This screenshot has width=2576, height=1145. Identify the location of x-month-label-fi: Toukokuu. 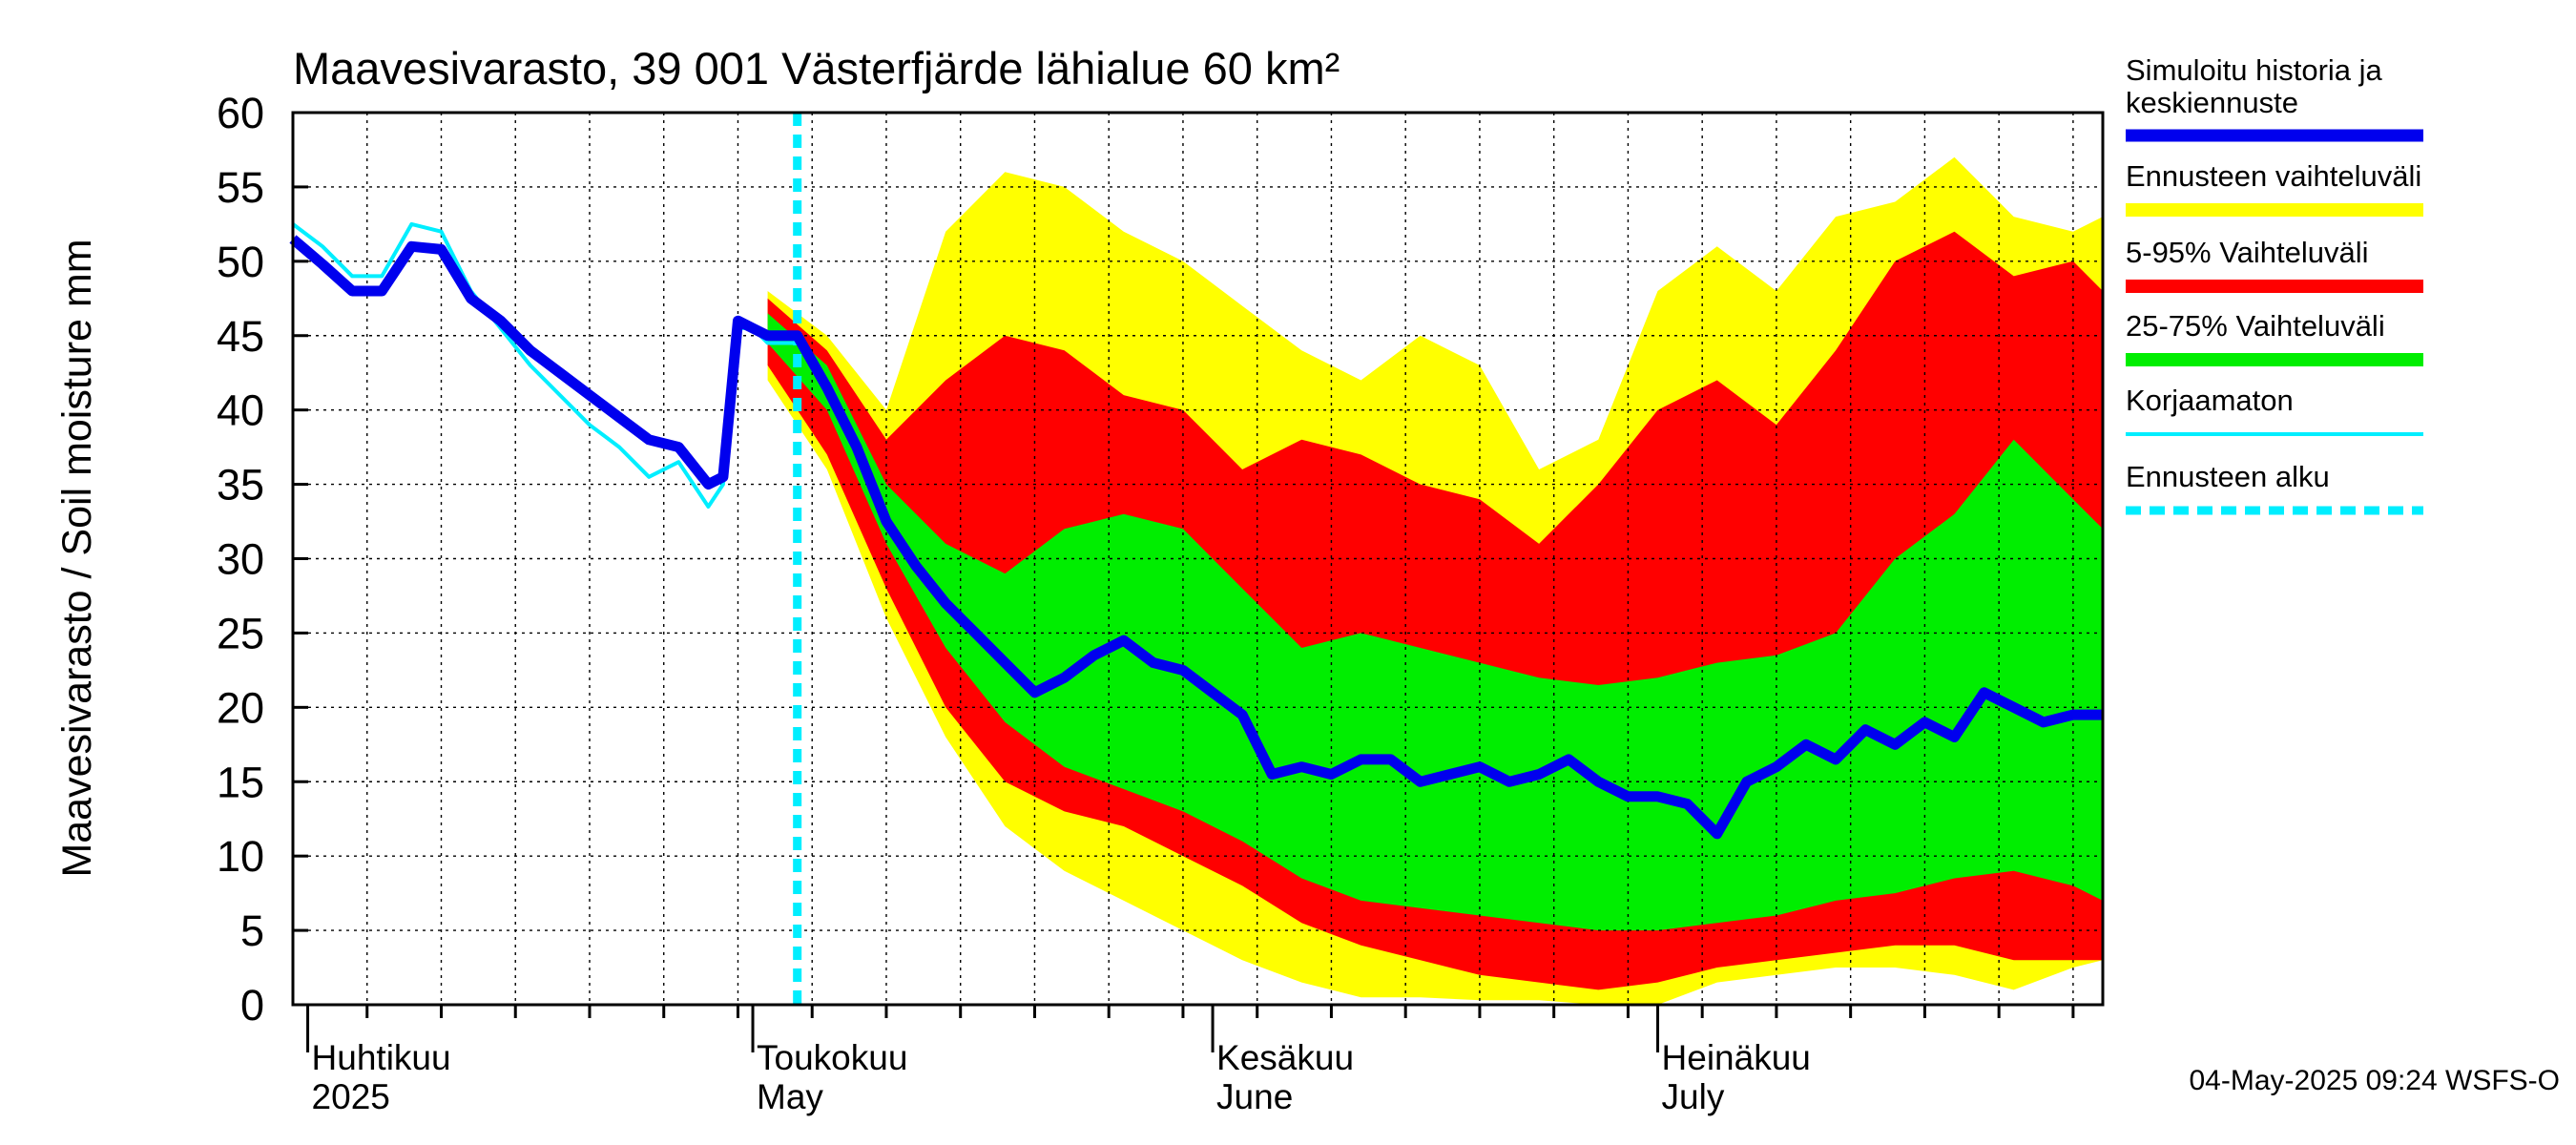
(832, 1057).